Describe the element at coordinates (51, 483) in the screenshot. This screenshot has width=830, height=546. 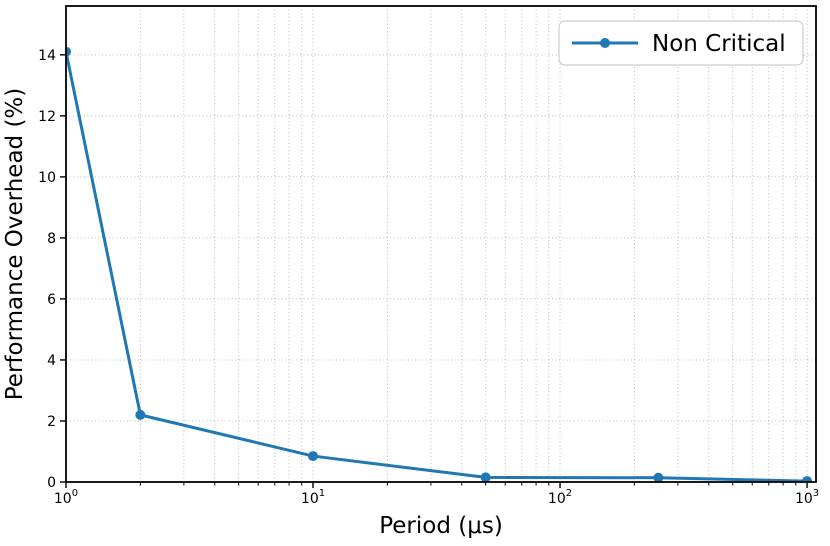
I see `y-tick-label: 0` at that location.